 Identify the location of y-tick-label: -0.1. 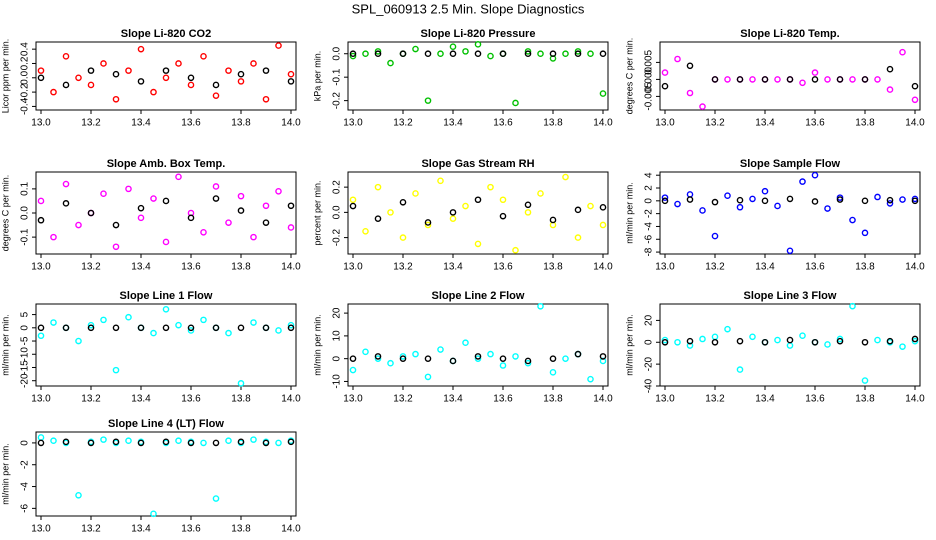
(25, 237).